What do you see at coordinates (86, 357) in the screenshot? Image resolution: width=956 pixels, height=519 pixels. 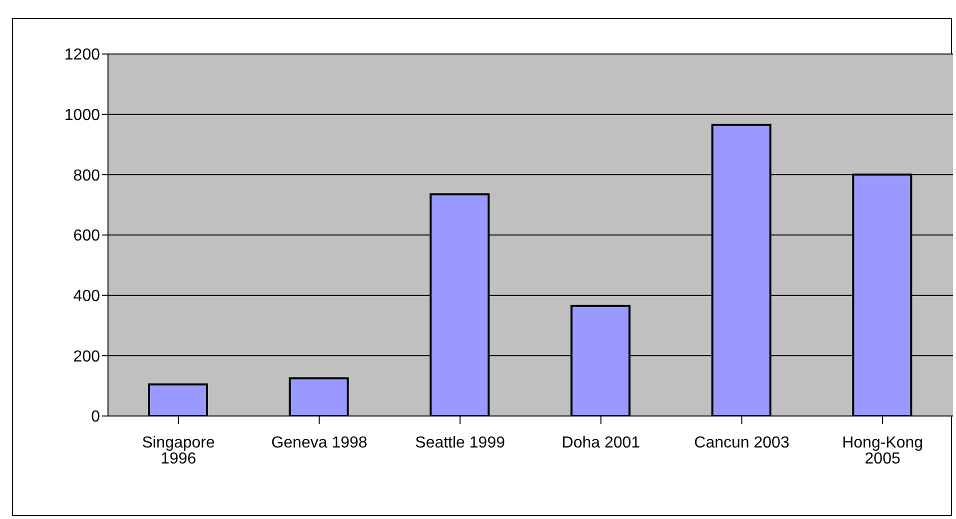 I see `y-tick-label: 200` at bounding box center [86, 357].